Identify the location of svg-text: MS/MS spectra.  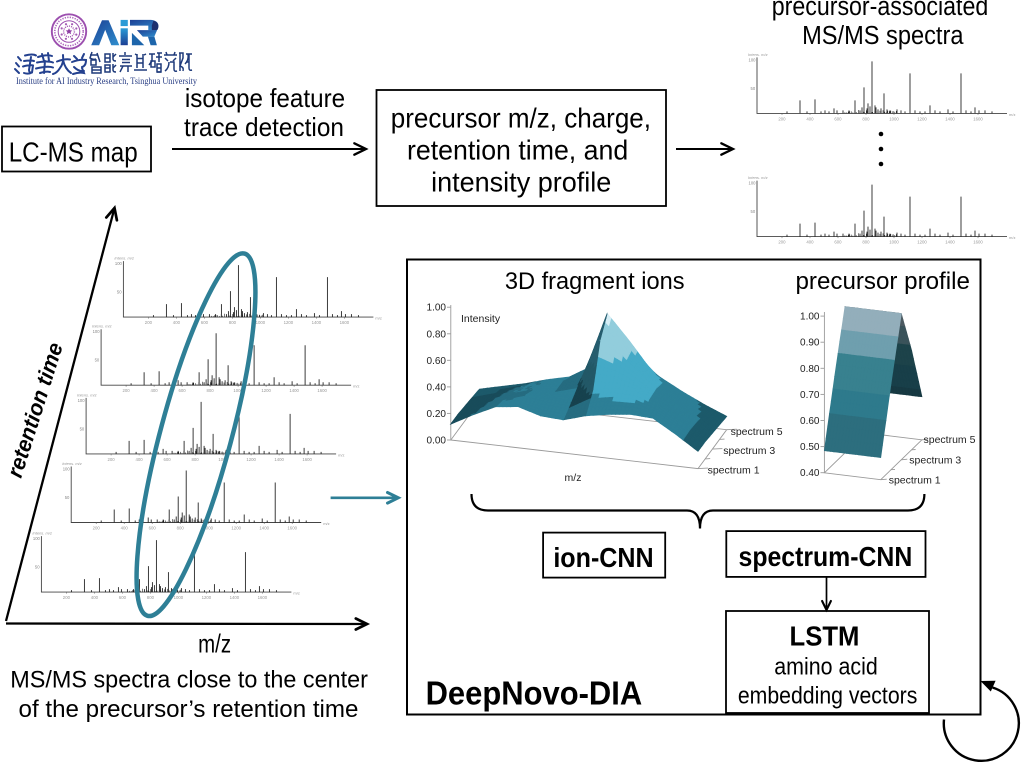
(883, 36).